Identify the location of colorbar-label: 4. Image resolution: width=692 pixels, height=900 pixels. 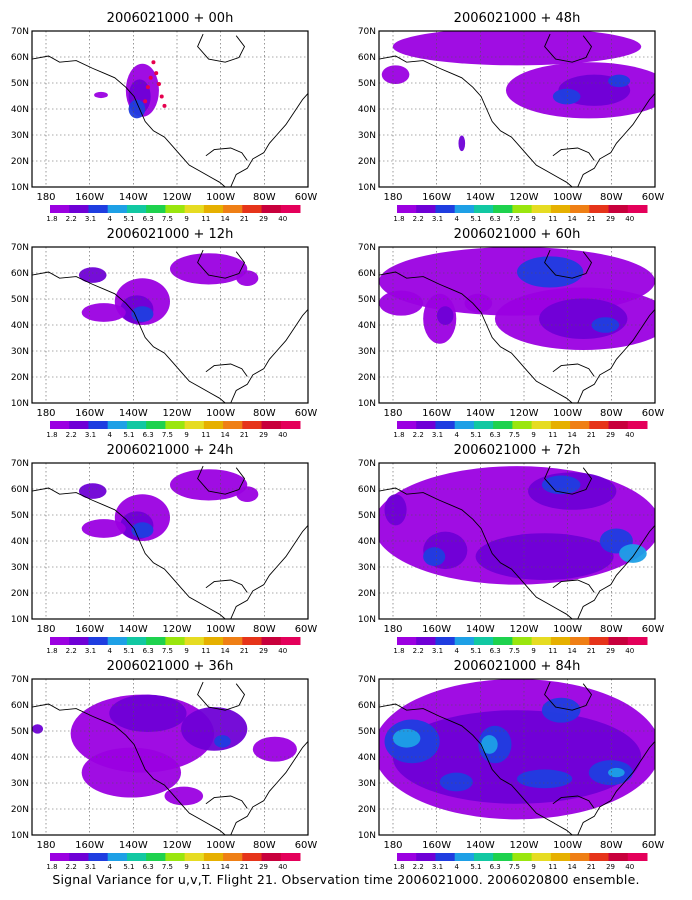
(109, 435).